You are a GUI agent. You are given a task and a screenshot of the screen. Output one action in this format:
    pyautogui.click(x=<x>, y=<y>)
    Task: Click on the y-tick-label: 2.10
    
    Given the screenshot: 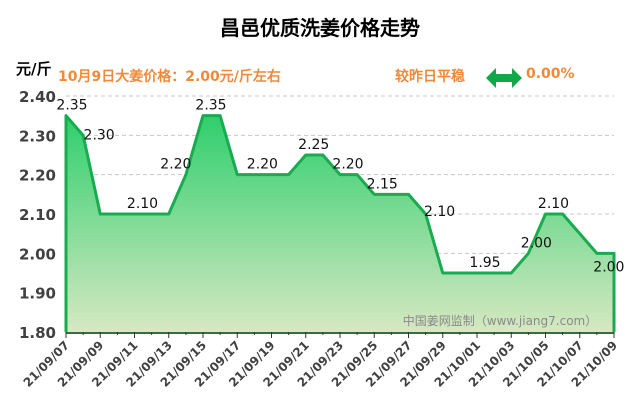 What is the action you would take?
    pyautogui.click(x=37, y=215)
    